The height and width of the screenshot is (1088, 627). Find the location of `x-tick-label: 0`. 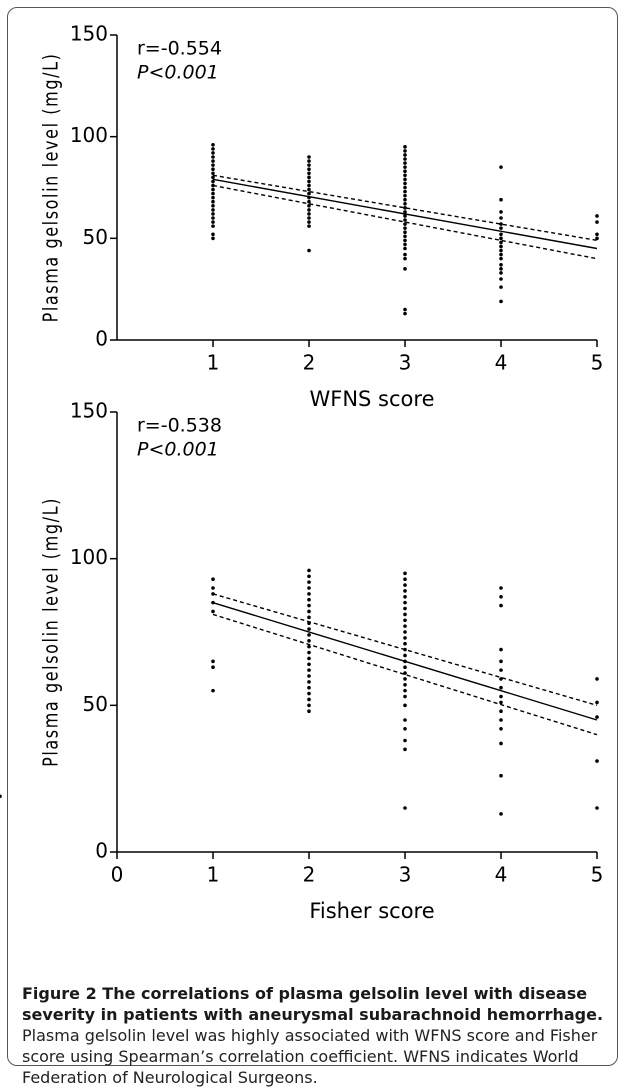

x-tick-label: 0 is located at coordinates (117, 875).